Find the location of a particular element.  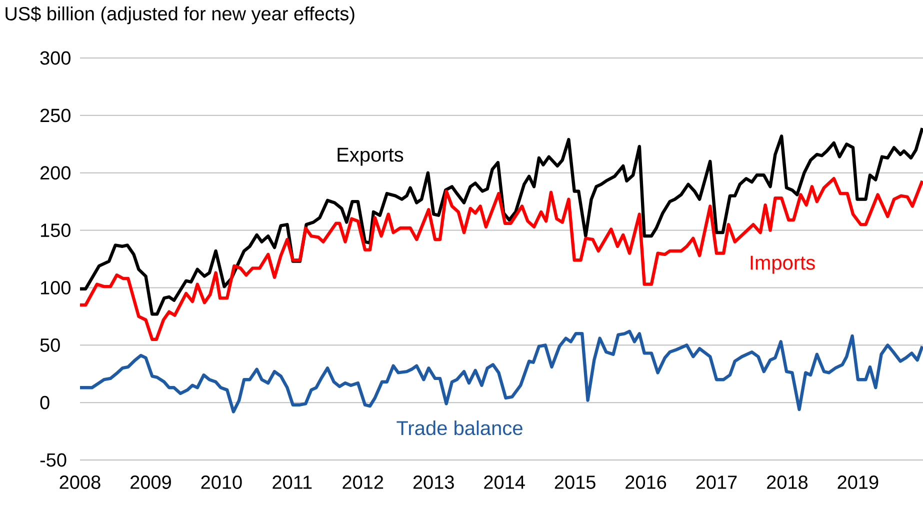

series-label: Imports is located at coordinates (782, 265).